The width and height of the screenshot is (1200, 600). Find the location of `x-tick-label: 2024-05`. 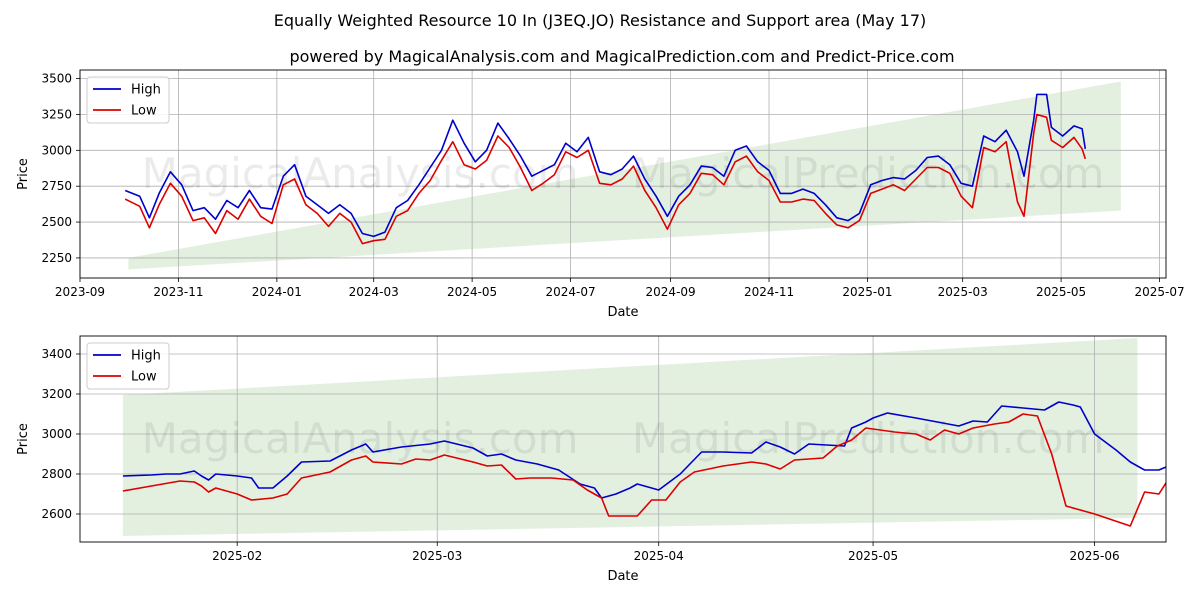

x-tick-label: 2024-05 is located at coordinates (472, 292).